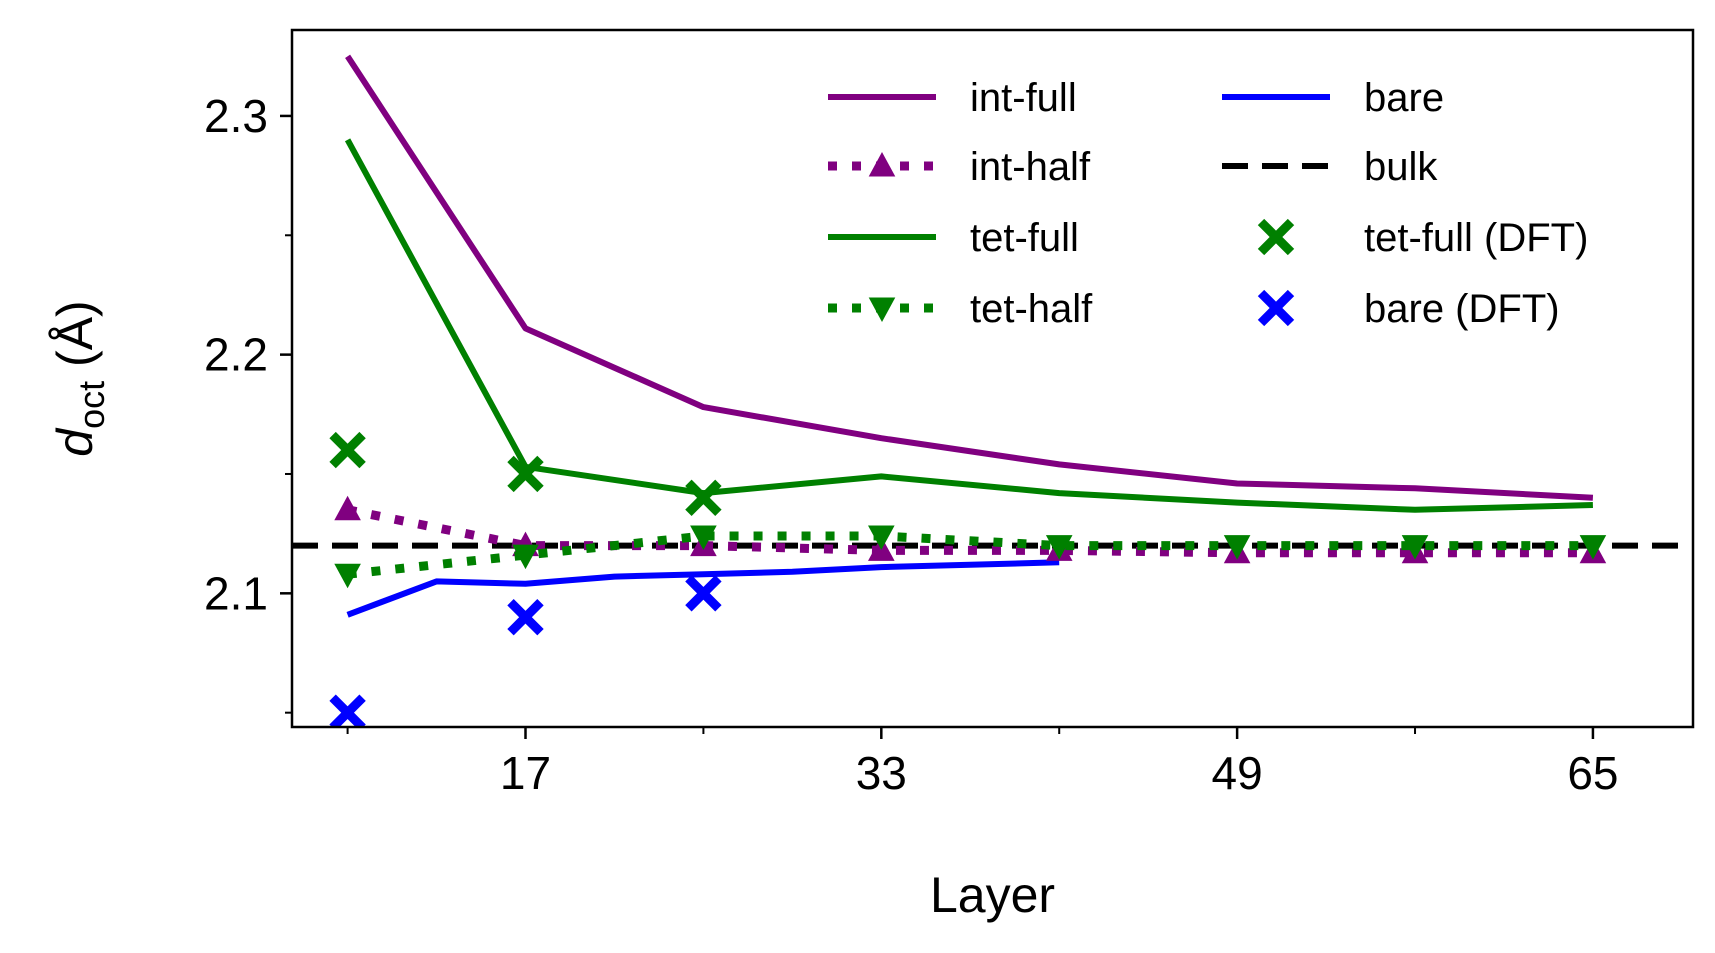 The image size is (1715, 953). What do you see at coordinates (992, 895) in the screenshot?
I see `x-axis-title: Layer` at bounding box center [992, 895].